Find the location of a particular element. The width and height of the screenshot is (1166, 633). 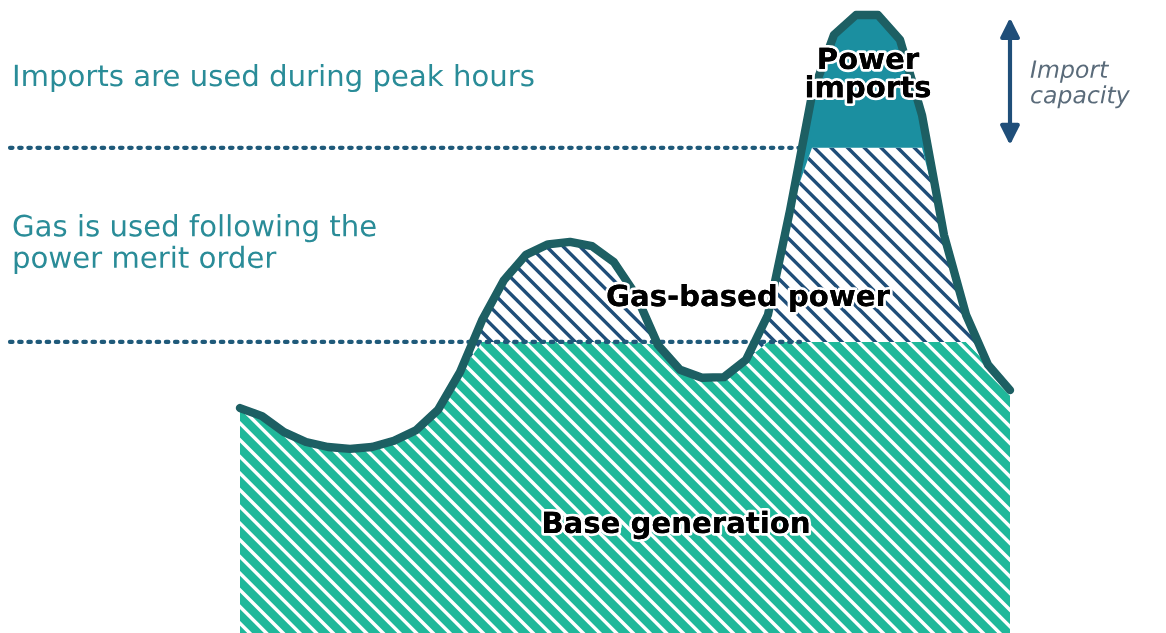

annotation: Gas is used following the power merit order is located at coordinates (194, 244).